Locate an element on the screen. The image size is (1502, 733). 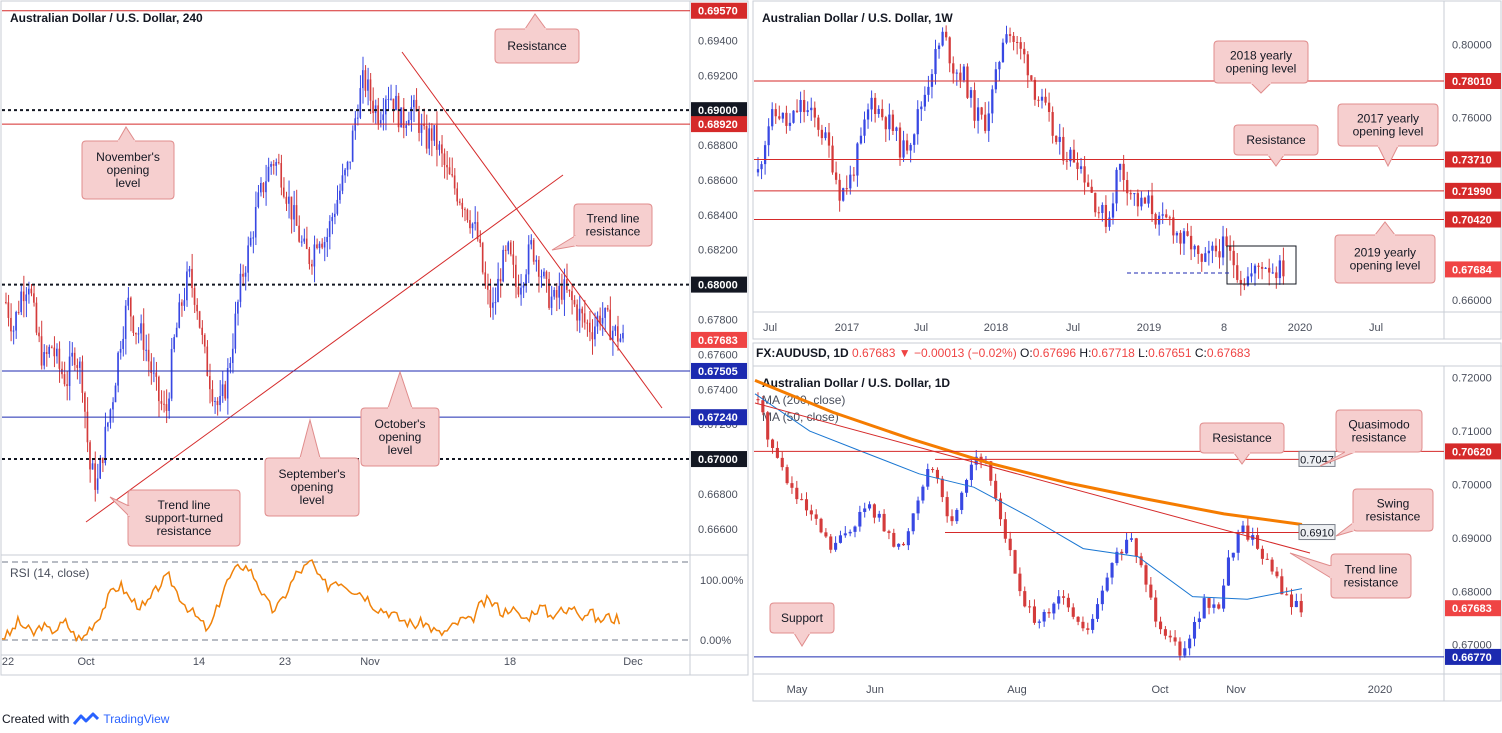
price-tick-label: 0.67000 is located at coordinates (1472, 646).